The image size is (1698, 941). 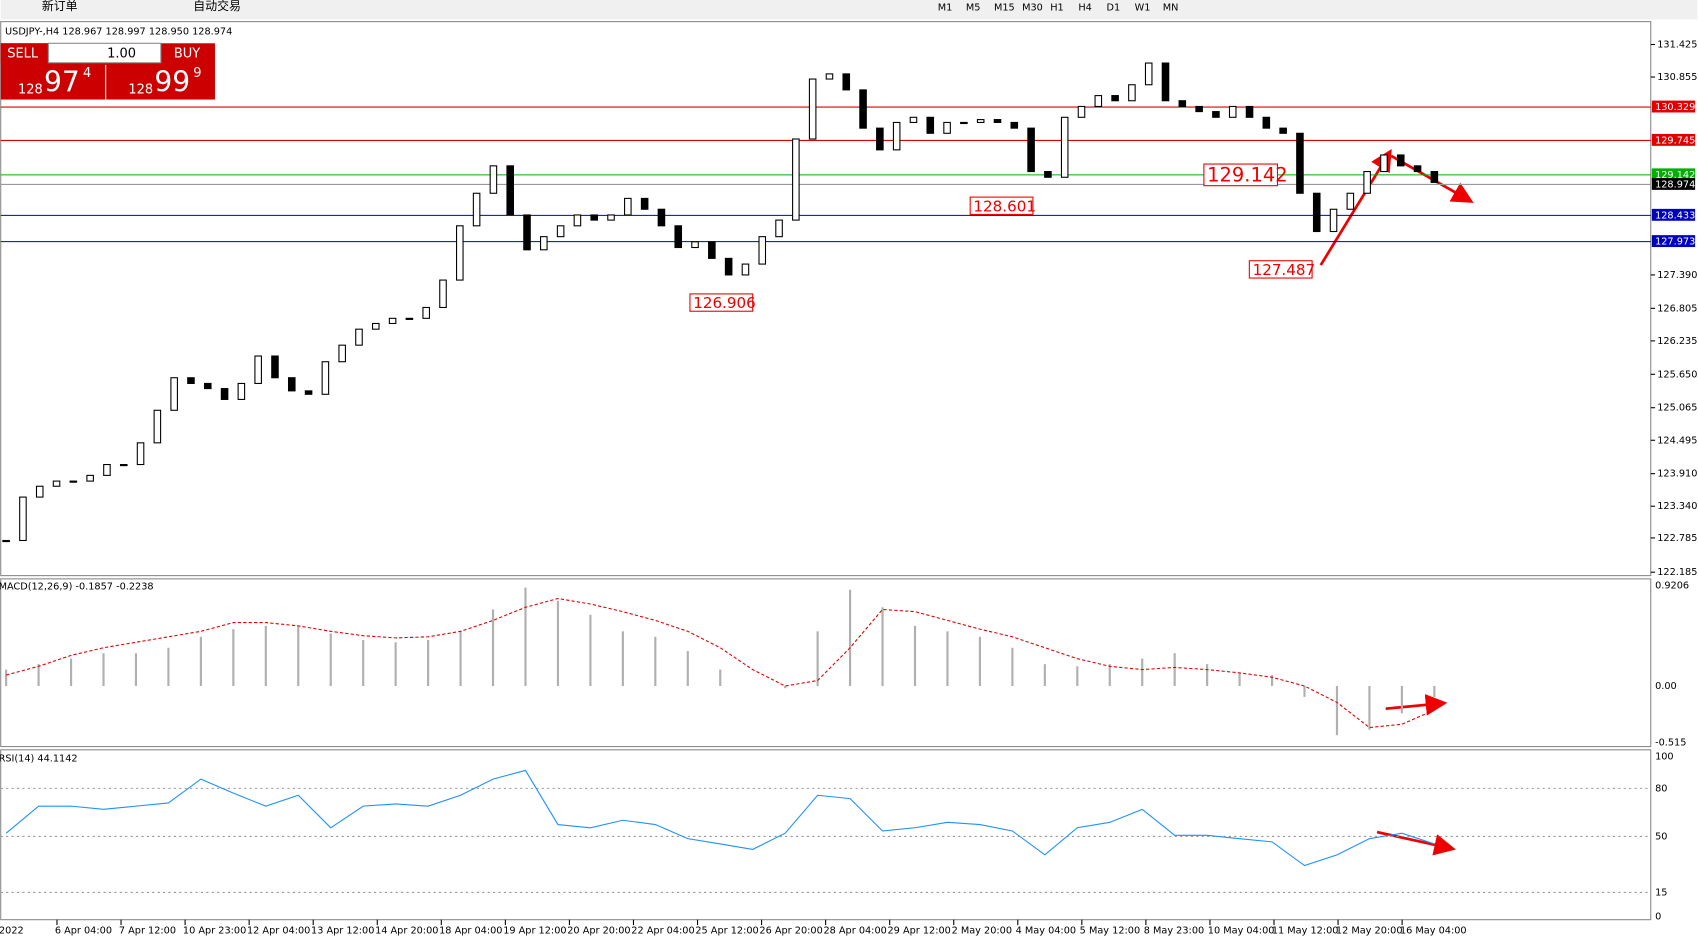 I want to click on y-tick-label: 126.805, so click(x=1677, y=308).